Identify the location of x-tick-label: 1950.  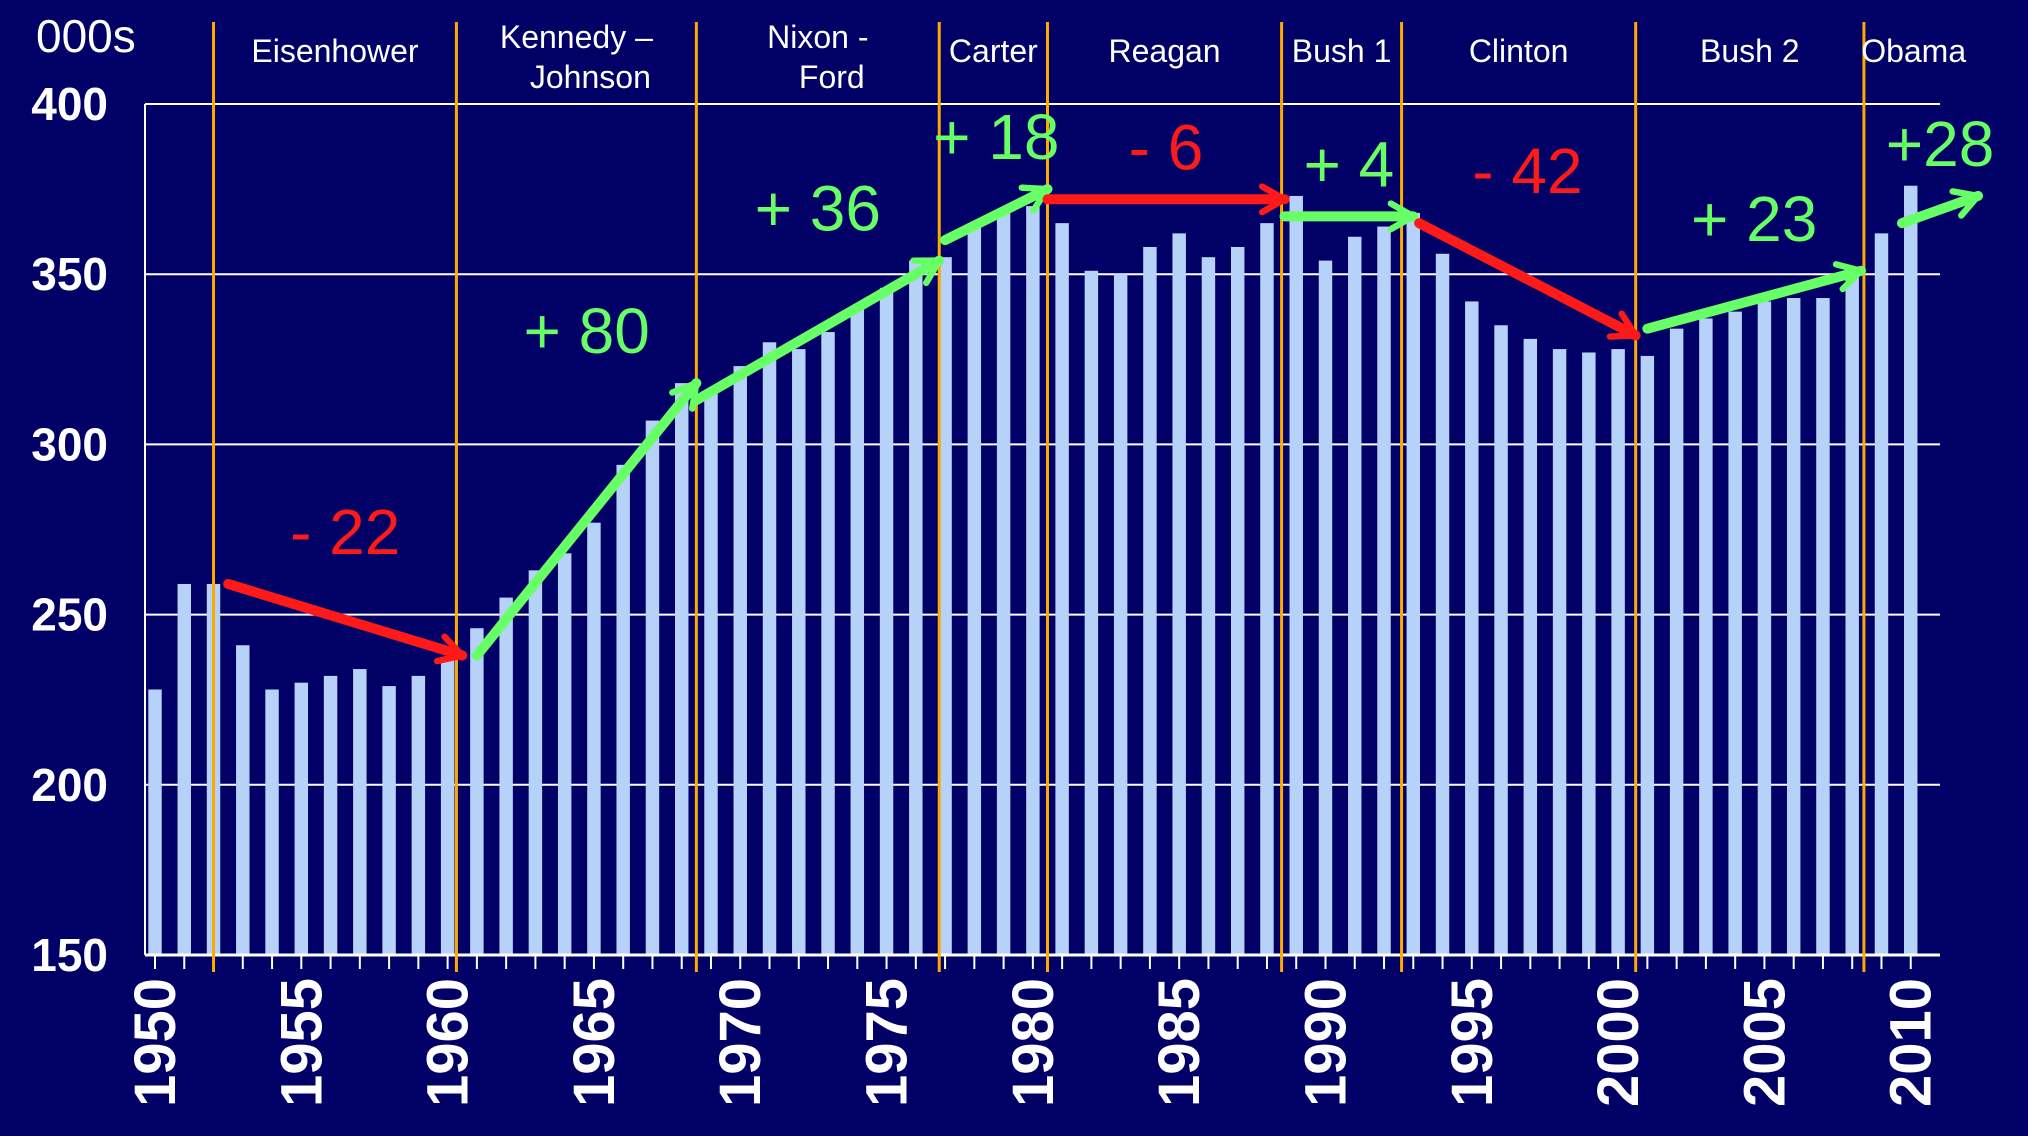
(155, 1042).